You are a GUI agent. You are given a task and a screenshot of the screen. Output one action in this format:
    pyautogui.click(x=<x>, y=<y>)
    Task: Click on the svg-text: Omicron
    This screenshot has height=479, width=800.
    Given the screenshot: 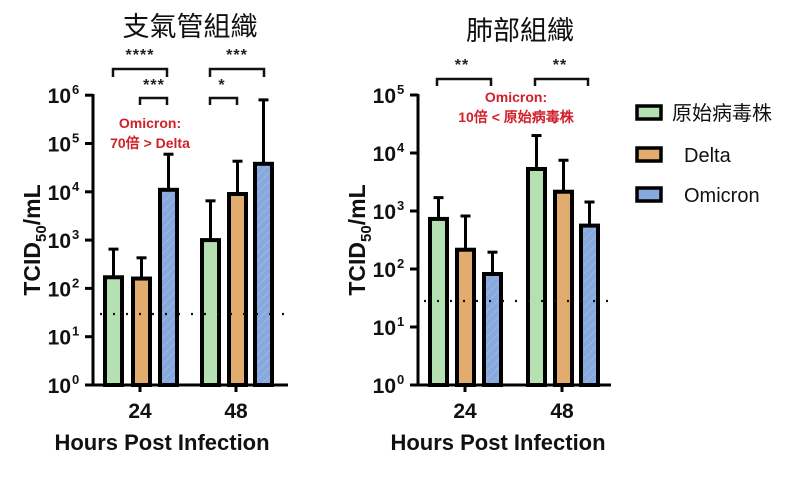 What is the action you would take?
    pyautogui.click(x=722, y=196)
    